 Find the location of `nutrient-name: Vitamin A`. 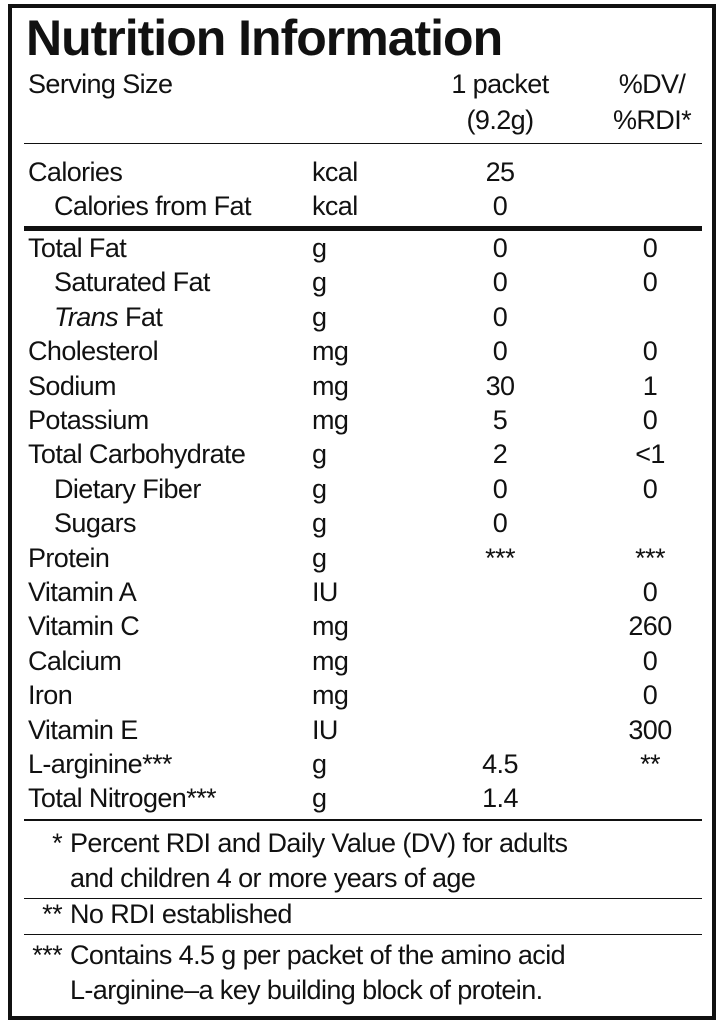

nutrient-name: Vitamin A is located at coordinates (82, 592).